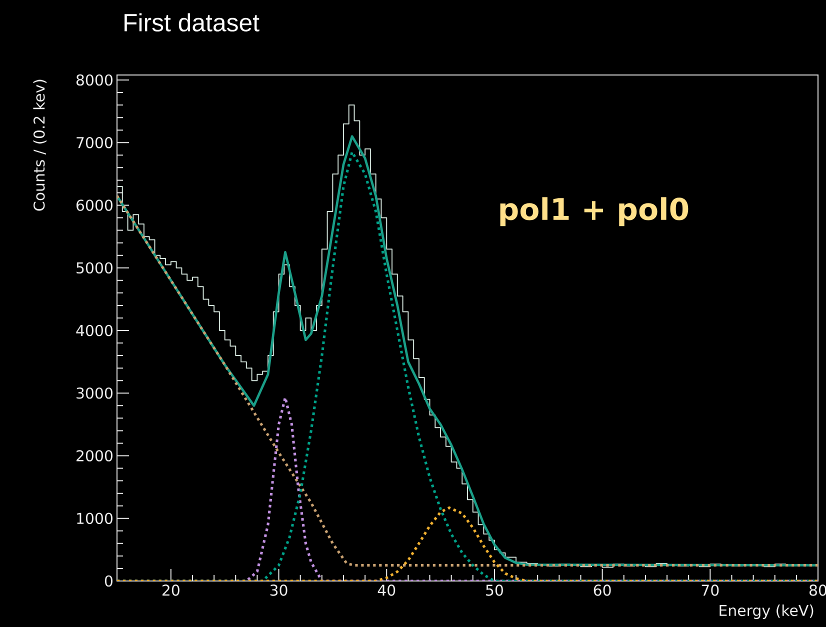 This screenshot has width=826, height=627. What do you see at coordinates (40, 145) in the screenshot?
I see `y-axis-title: Counts / (0.2 kev)` at bounding box center [40, 145].